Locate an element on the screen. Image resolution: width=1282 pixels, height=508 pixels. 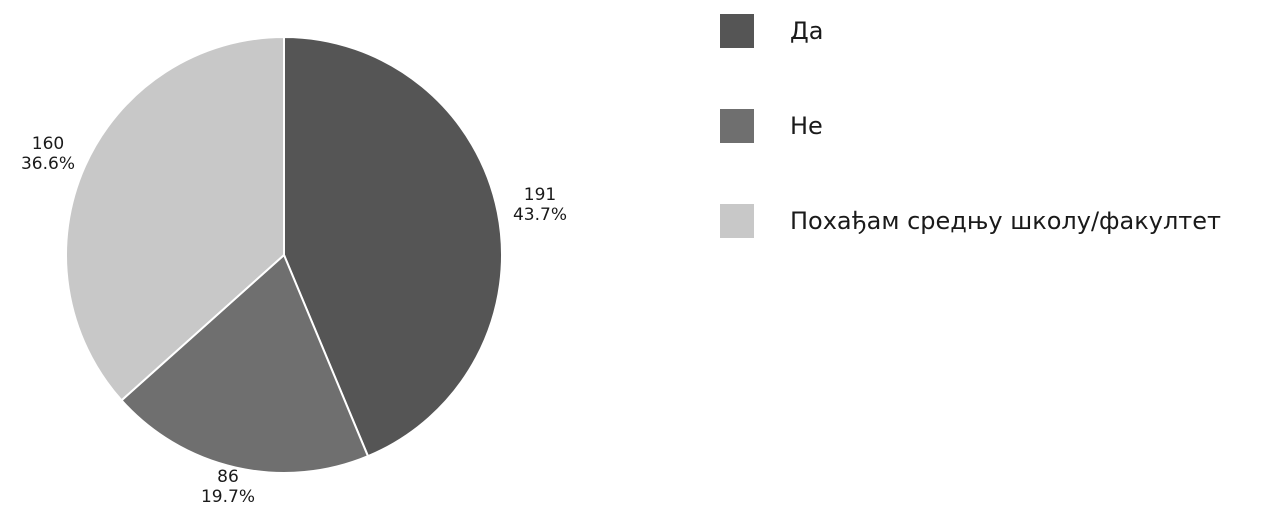
slice-value-label-3: 160 is located at coordinates (48, 144).